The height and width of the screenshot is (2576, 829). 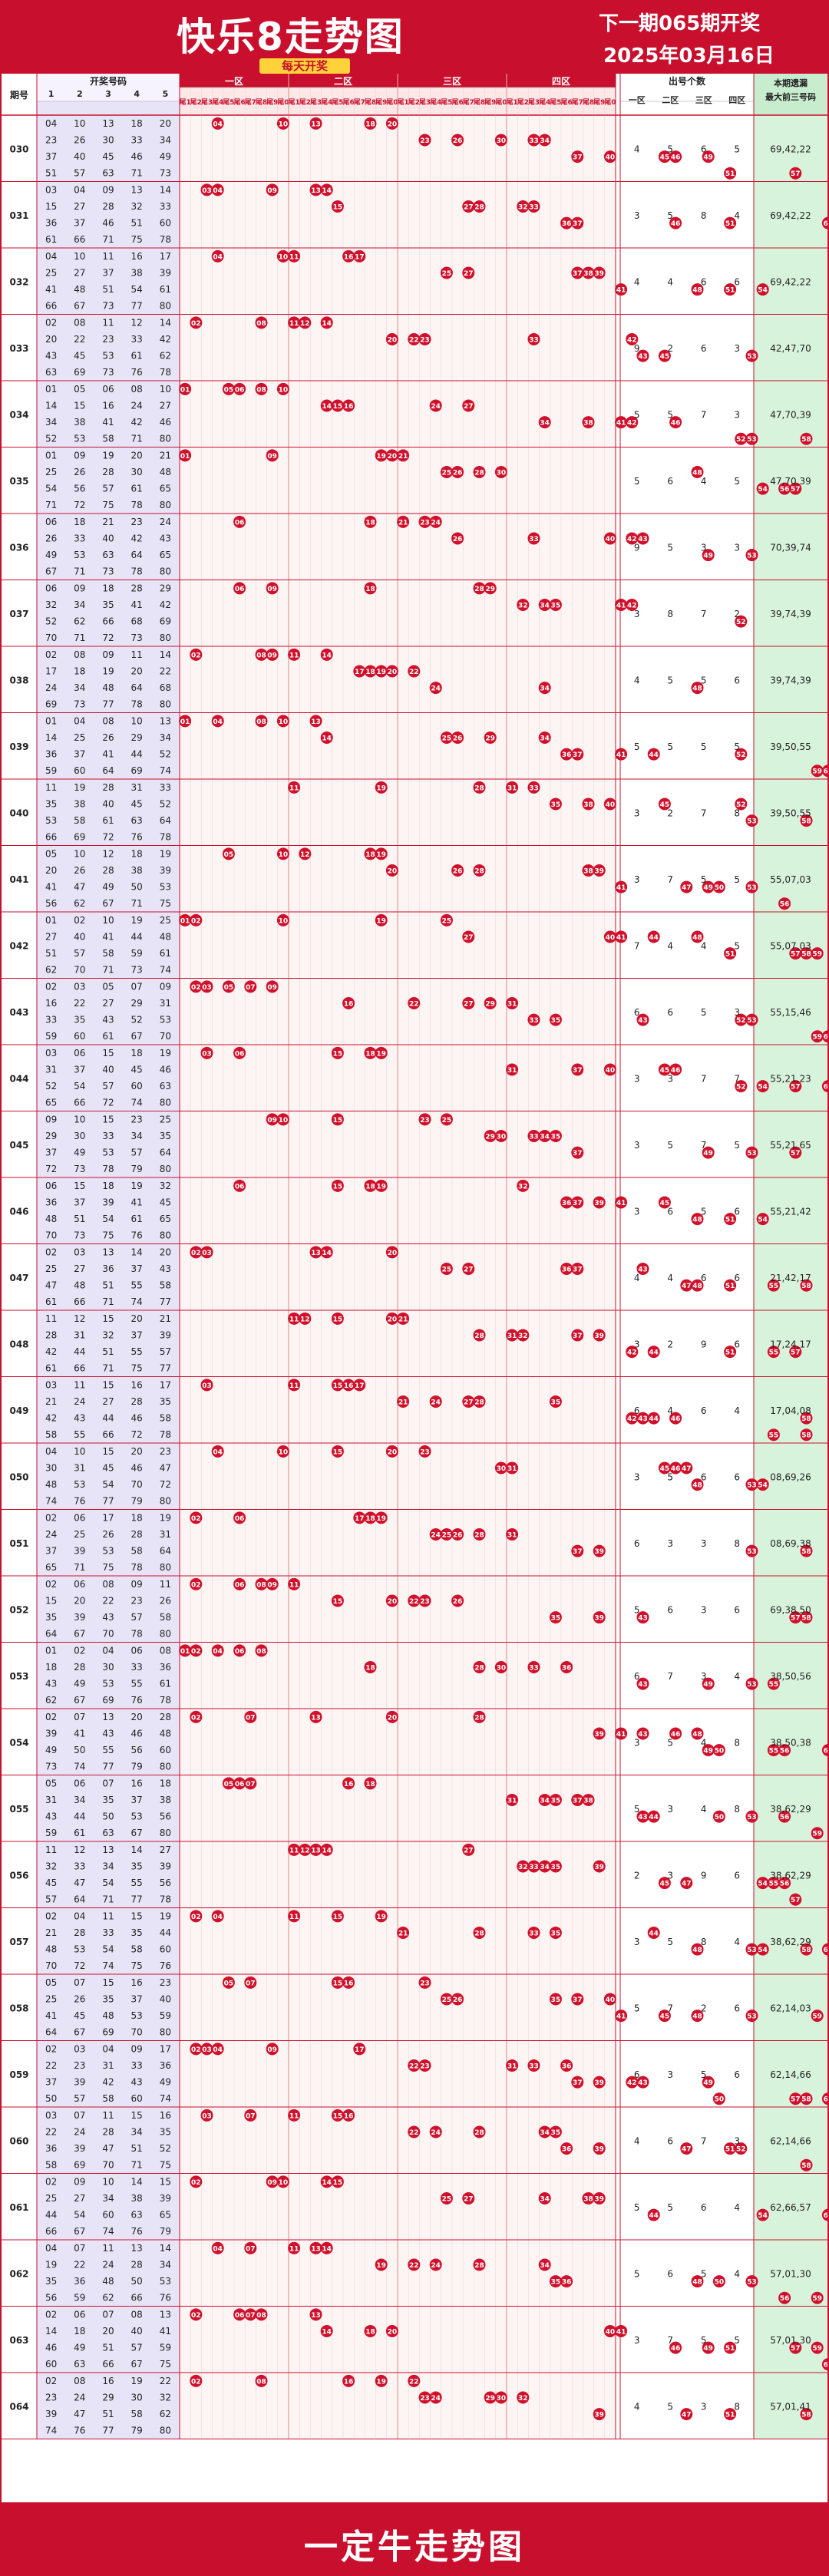 What do you see at coordinates (825, 1087) in the screenshot?
I see `number-ball-label: 60` at bounding box center [825, 1087].